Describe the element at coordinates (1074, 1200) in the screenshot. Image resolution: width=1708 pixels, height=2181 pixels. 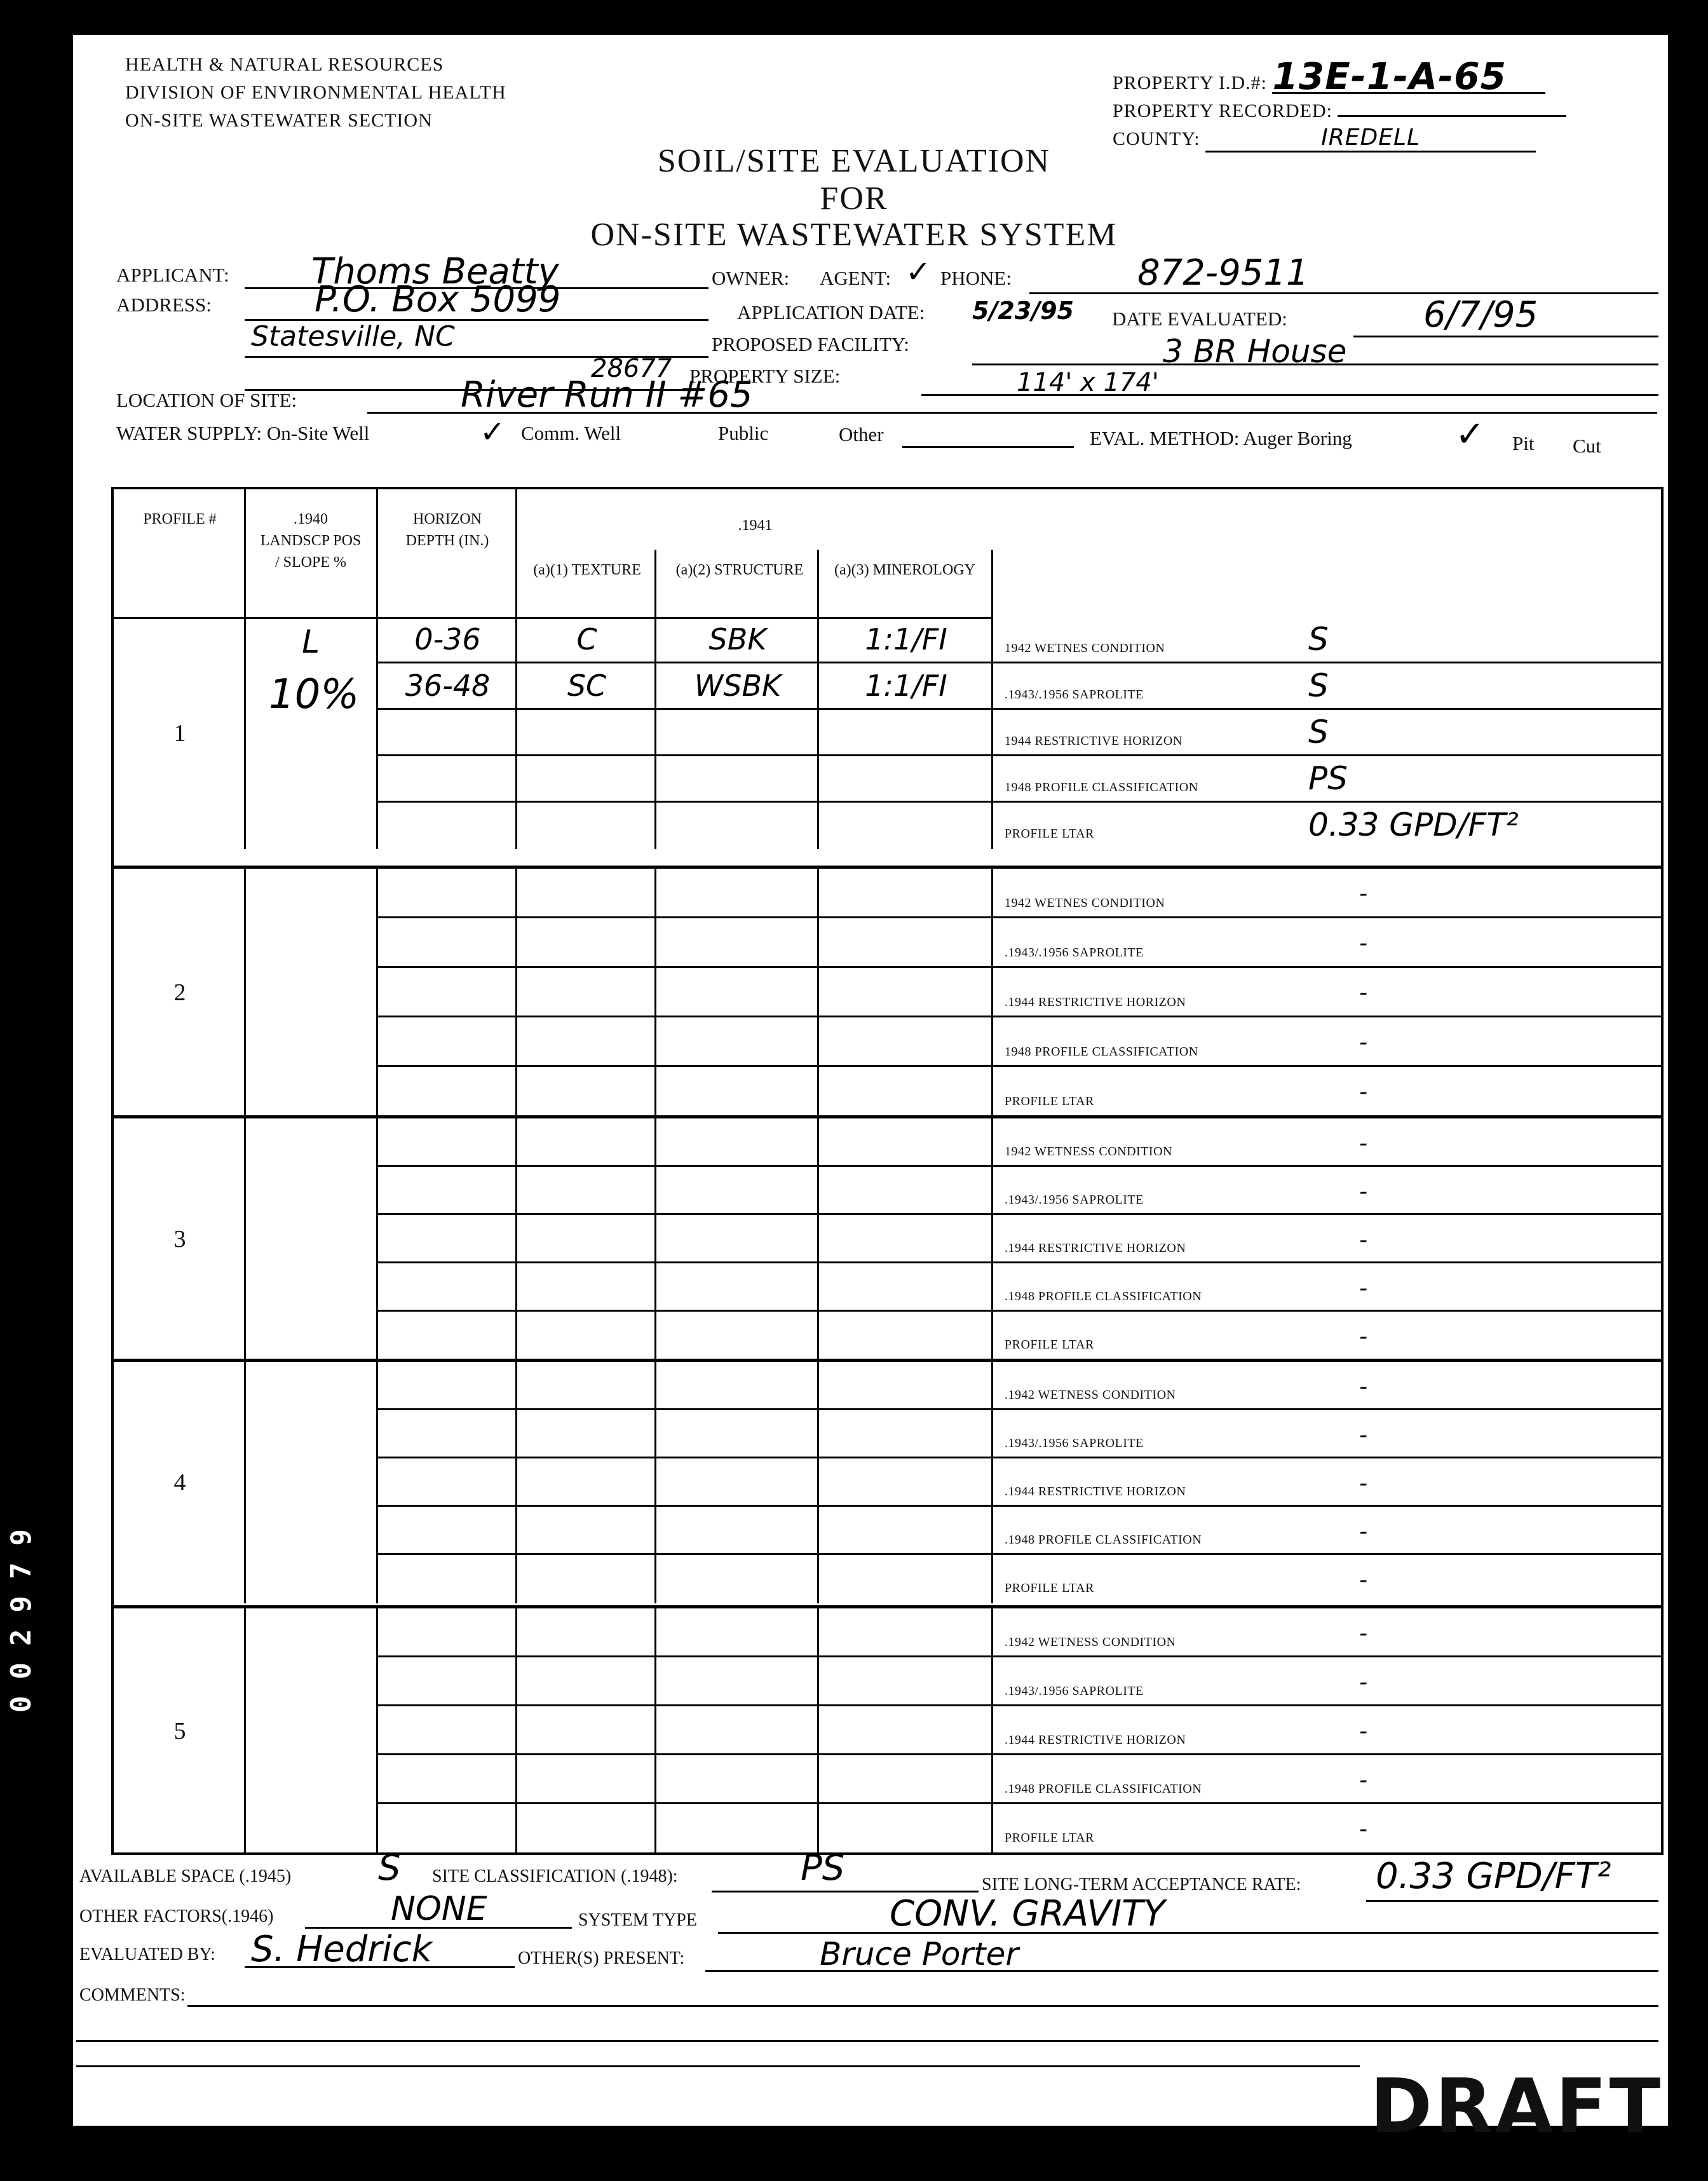
I see `rating-label: .1943/.1956 SAPROLITE` at that location.